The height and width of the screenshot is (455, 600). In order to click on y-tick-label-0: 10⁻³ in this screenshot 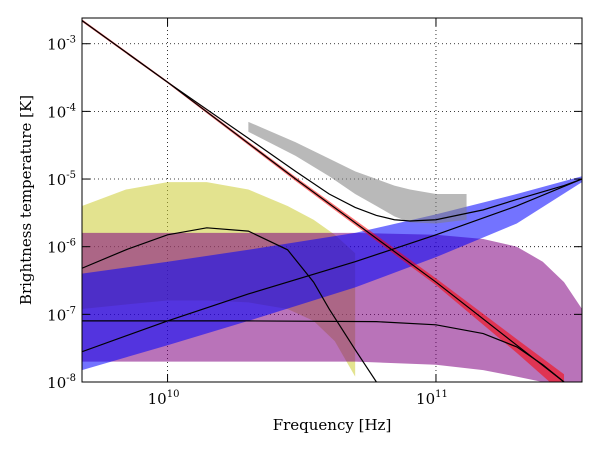, I will do `click(61, 44)`.